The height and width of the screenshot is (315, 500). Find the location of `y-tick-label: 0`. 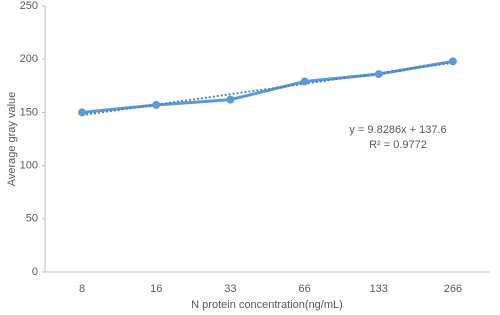

y-tick-label: 0 is located at coordinates (35, 272).